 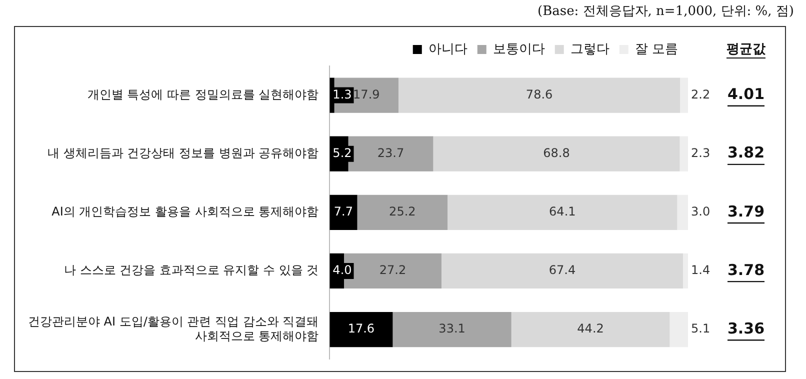 I want to click on data-label: 17.6, so click(x=361, y=329).